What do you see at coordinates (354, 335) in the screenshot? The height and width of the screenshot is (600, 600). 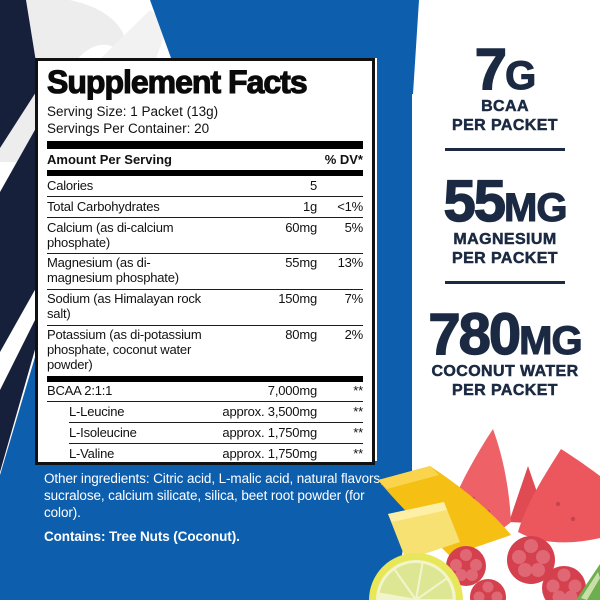 I see `nutrient-dv: 2%` at bounding box center [354, 335].